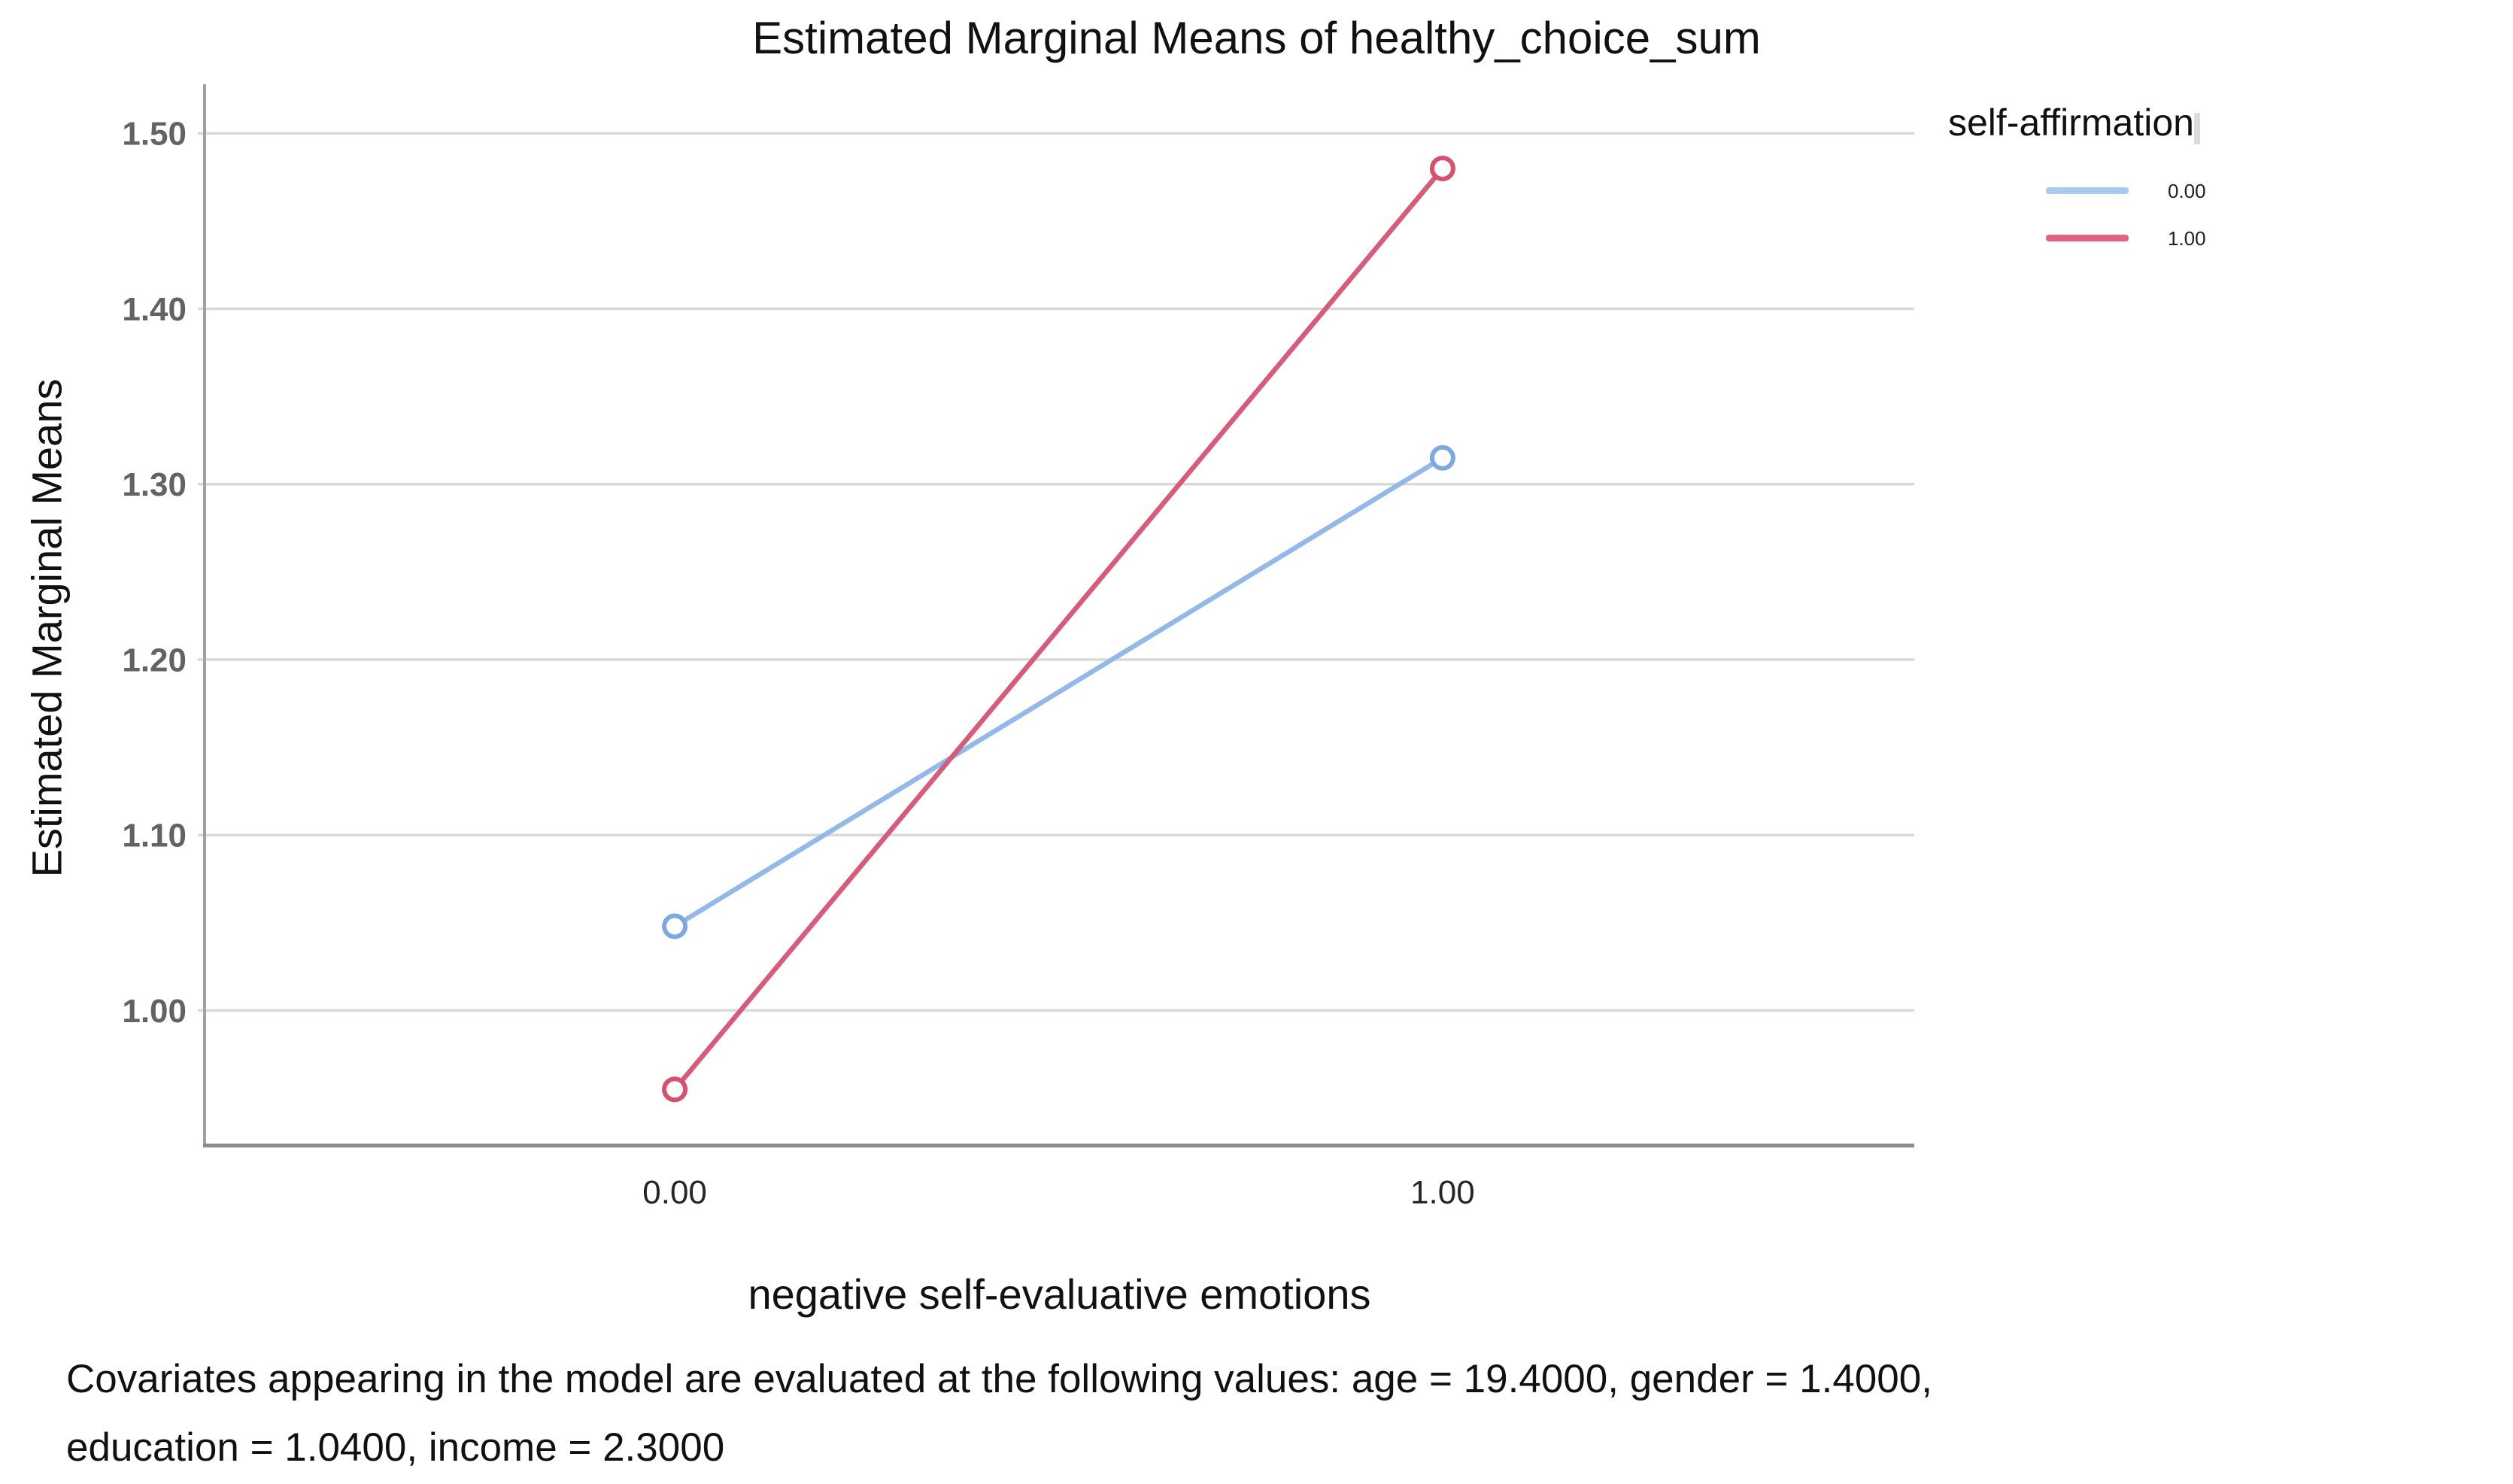 This screenshot has width=2513, height=1484. I want to click on footnote-line: education = 1.0400, income = 2.3000, so click(395, 1447).